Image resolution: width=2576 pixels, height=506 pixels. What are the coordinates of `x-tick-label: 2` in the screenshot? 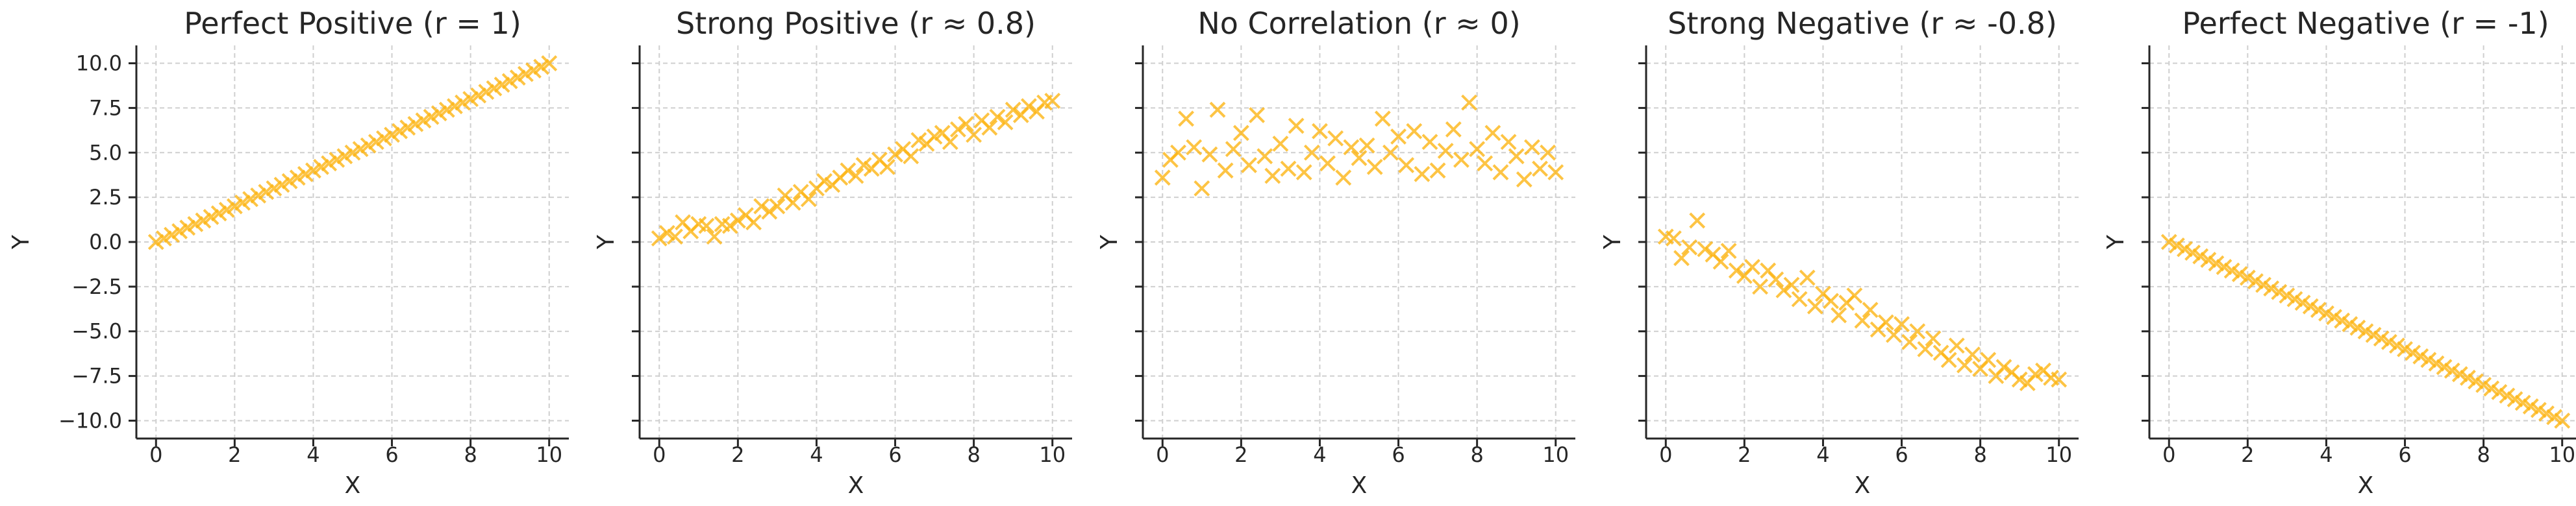 It's located at (2247, 454).